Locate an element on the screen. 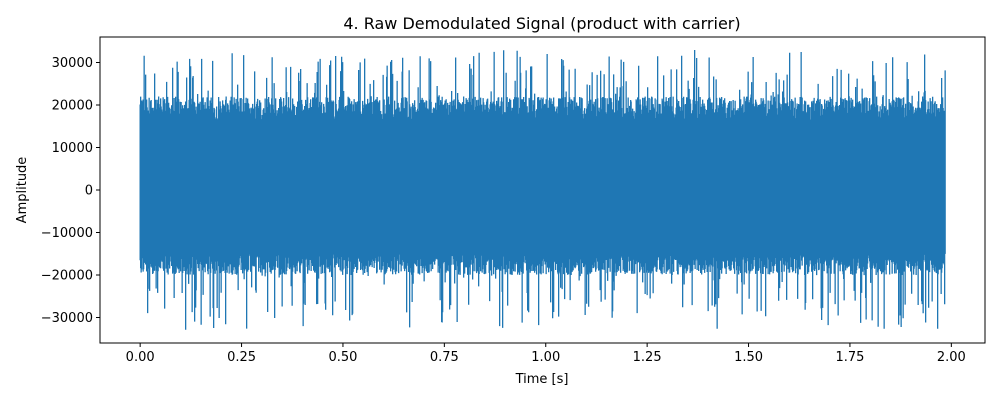  x-tick-label: 0.50 is located at coordinates (342, 357).